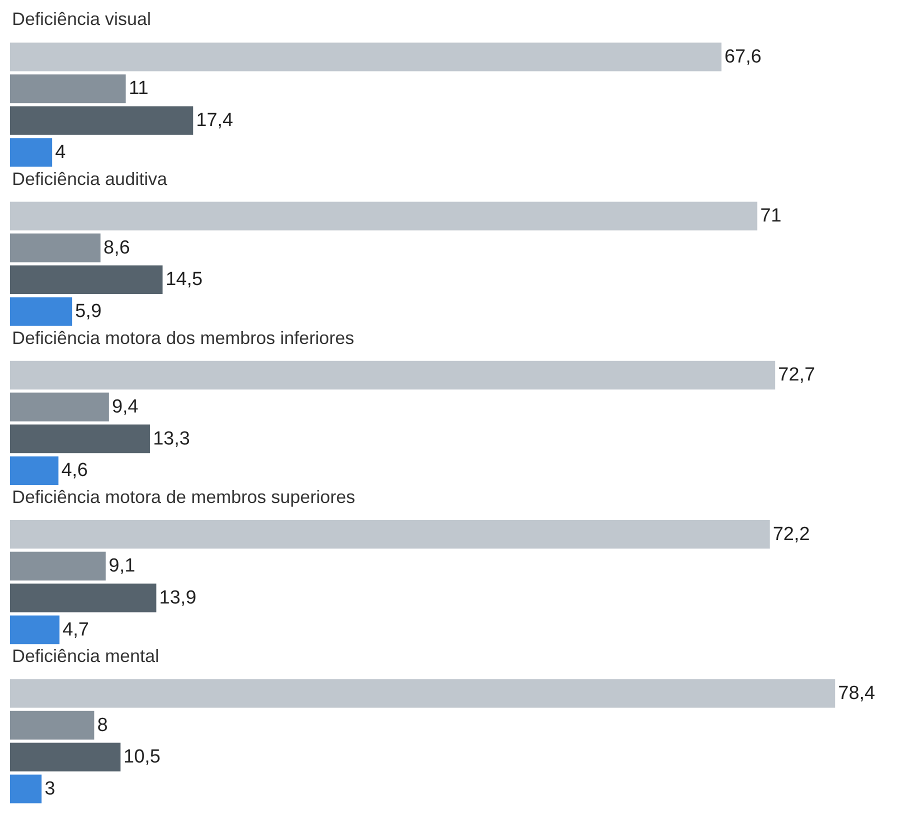  What do you see at coordinates (90, 179) in the screenshot?
I see `y-tick-label: Deficiência auditiva` at bounding box center [90, 179].